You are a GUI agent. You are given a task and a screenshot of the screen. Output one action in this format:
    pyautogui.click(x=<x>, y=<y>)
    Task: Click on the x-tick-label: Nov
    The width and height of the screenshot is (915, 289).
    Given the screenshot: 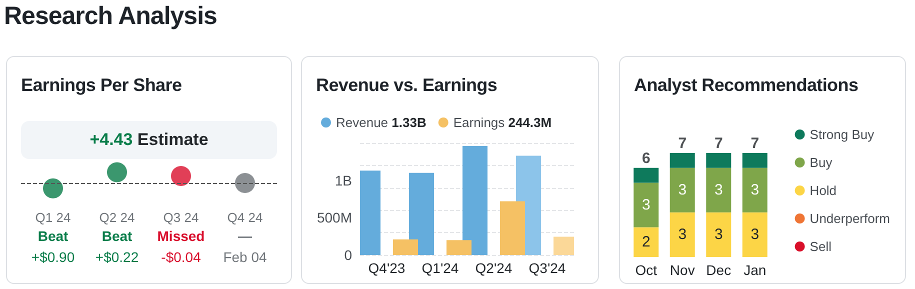 What is the action you would take?
    pyautogui.click(x=682, y=270)
    